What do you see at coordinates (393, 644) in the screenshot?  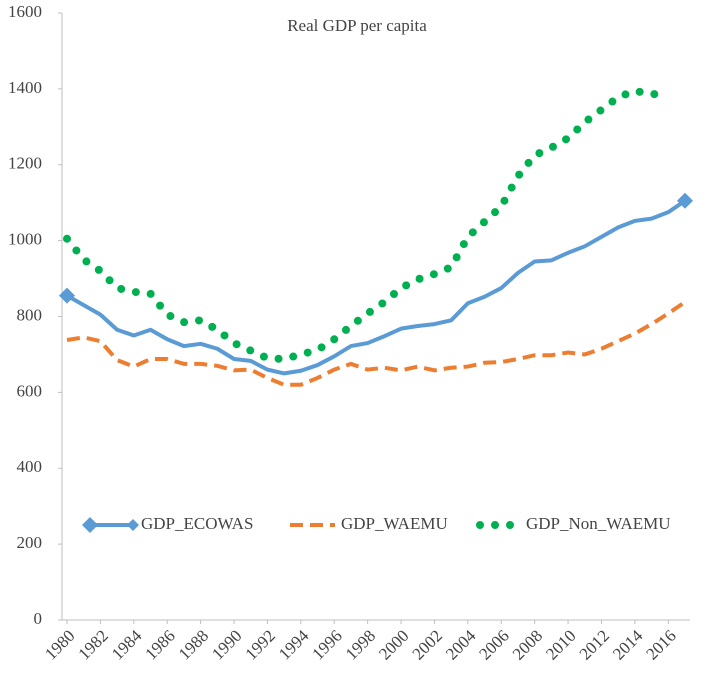 I see `x-tick-label: 2000` at bounding box center [393, 644].